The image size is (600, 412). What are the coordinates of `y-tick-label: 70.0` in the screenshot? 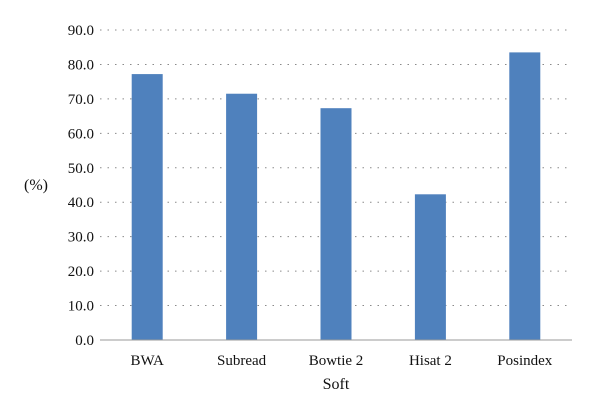 It's located at (81, 100).